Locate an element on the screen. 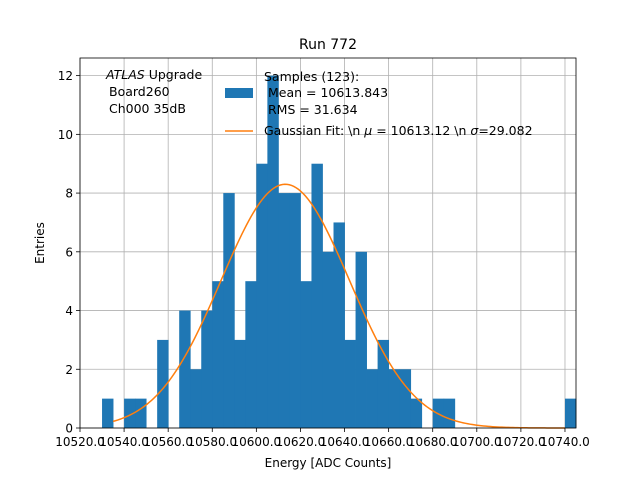 The width and height of the screenshot is (640, 480). x-tick-label: 10620.0 is located at coordinates (301, 442).